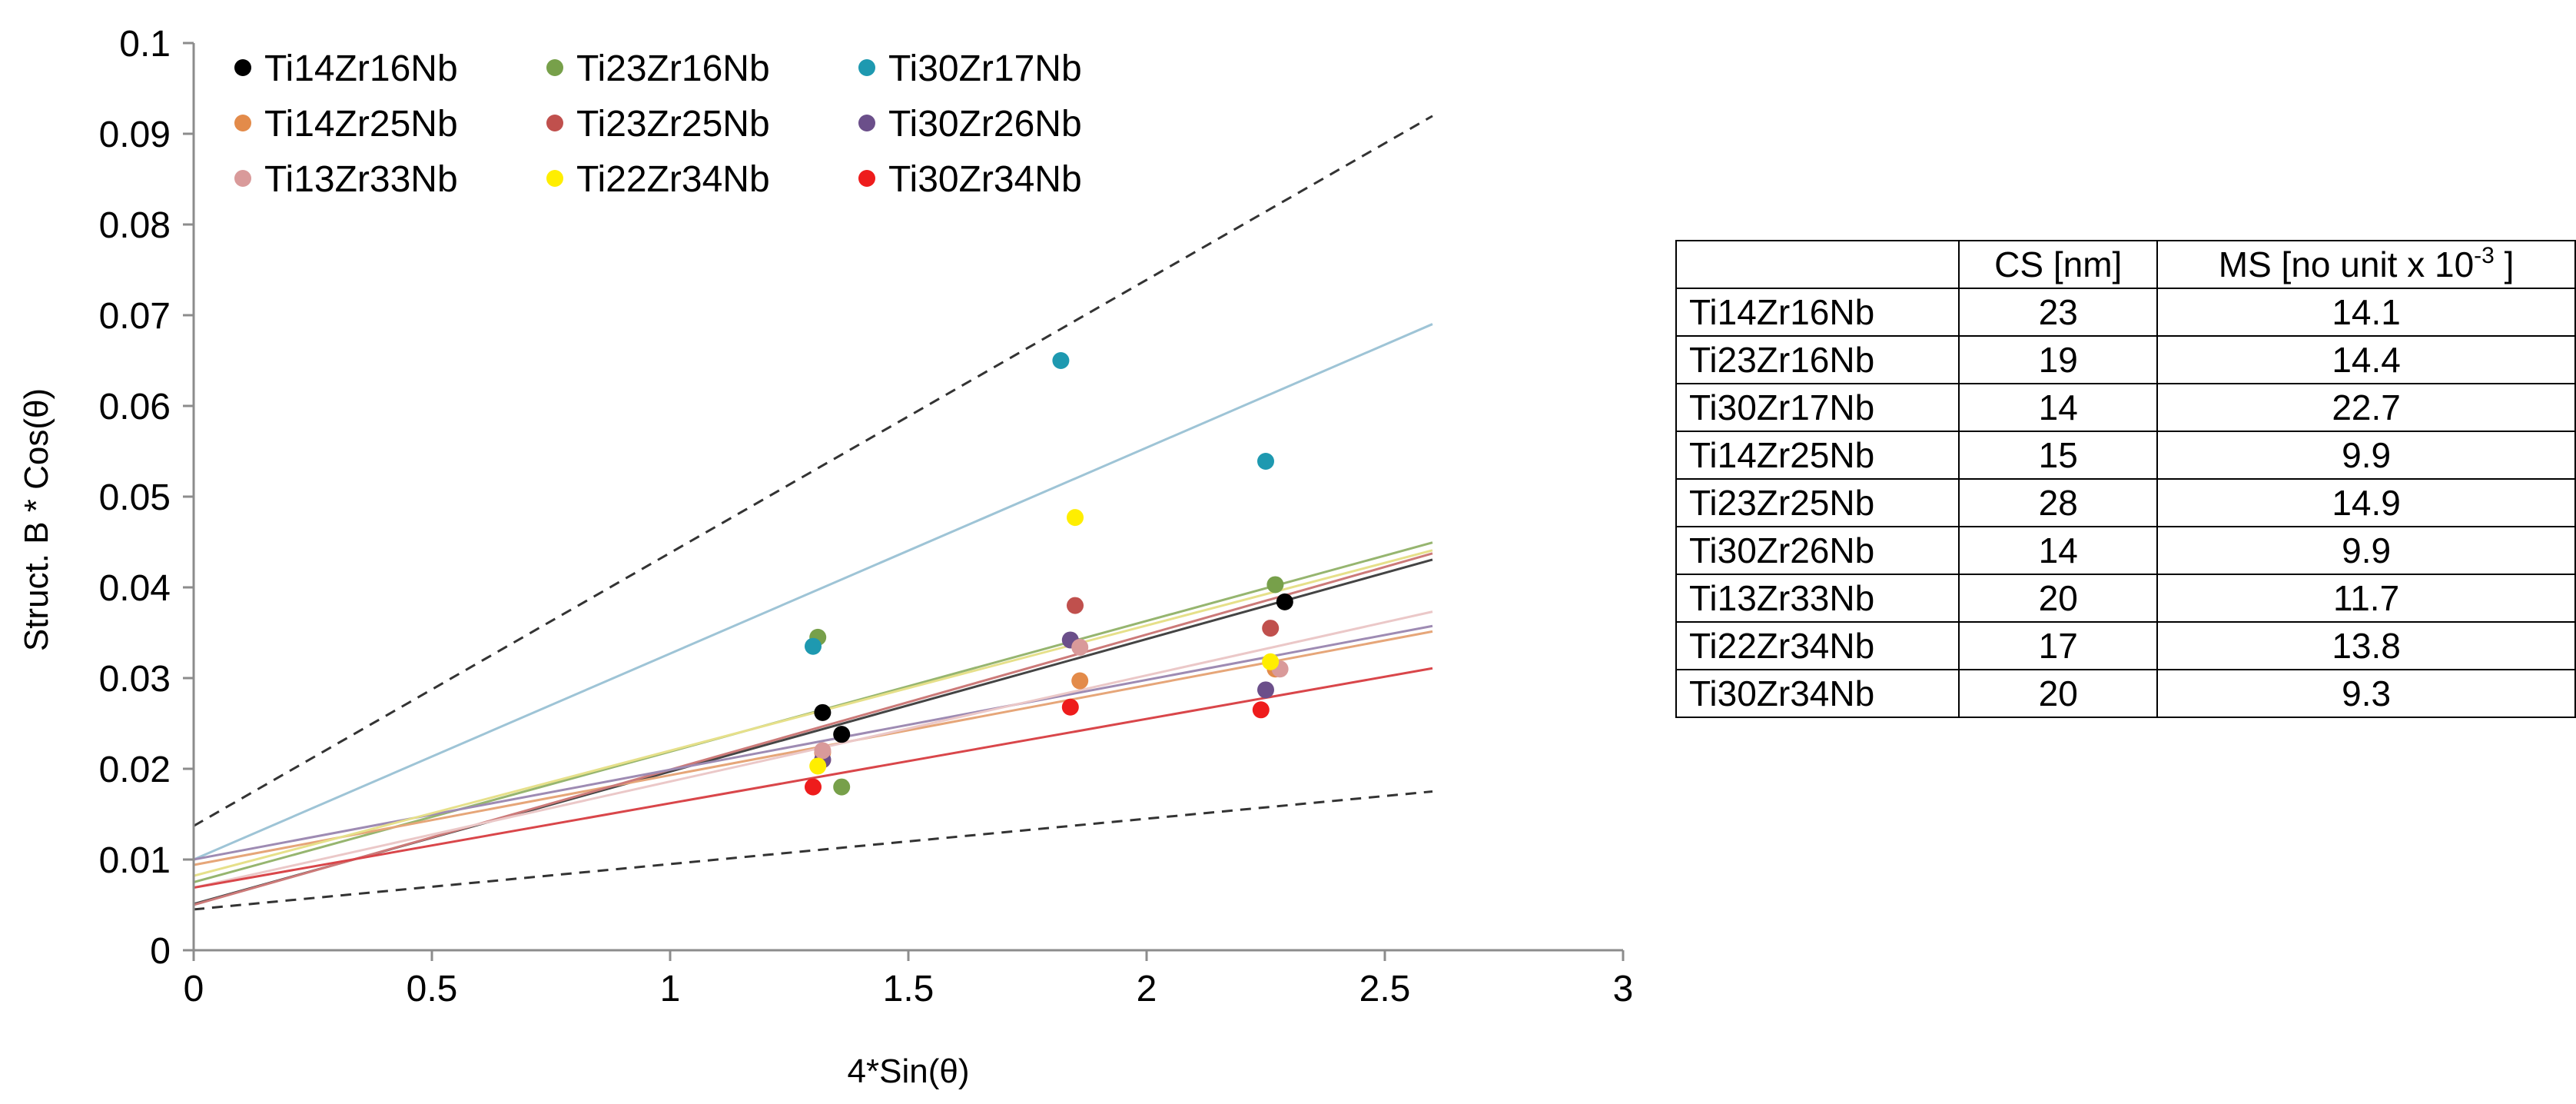  I want to click on y-tick-label: 0, so click(160, 952).